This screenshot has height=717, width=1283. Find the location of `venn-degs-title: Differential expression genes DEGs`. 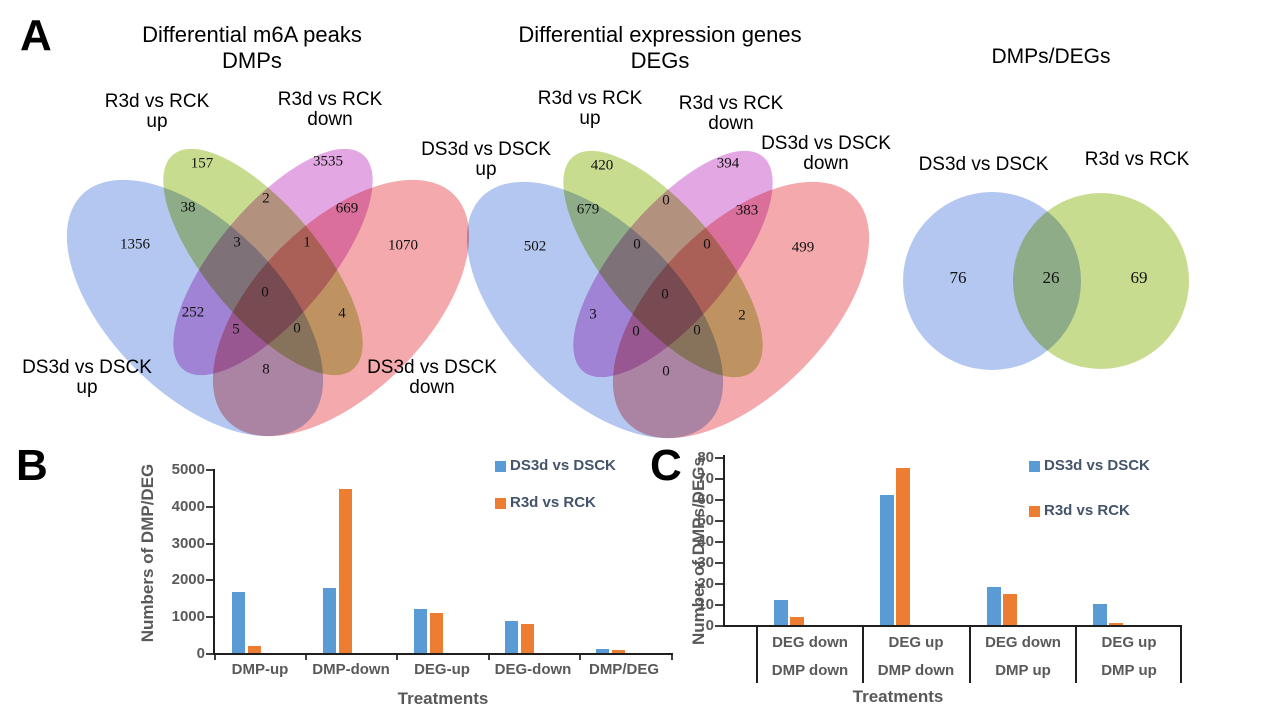

venn-degs-title: Differential expression genes DEGs is located at coordinates (660, 48).